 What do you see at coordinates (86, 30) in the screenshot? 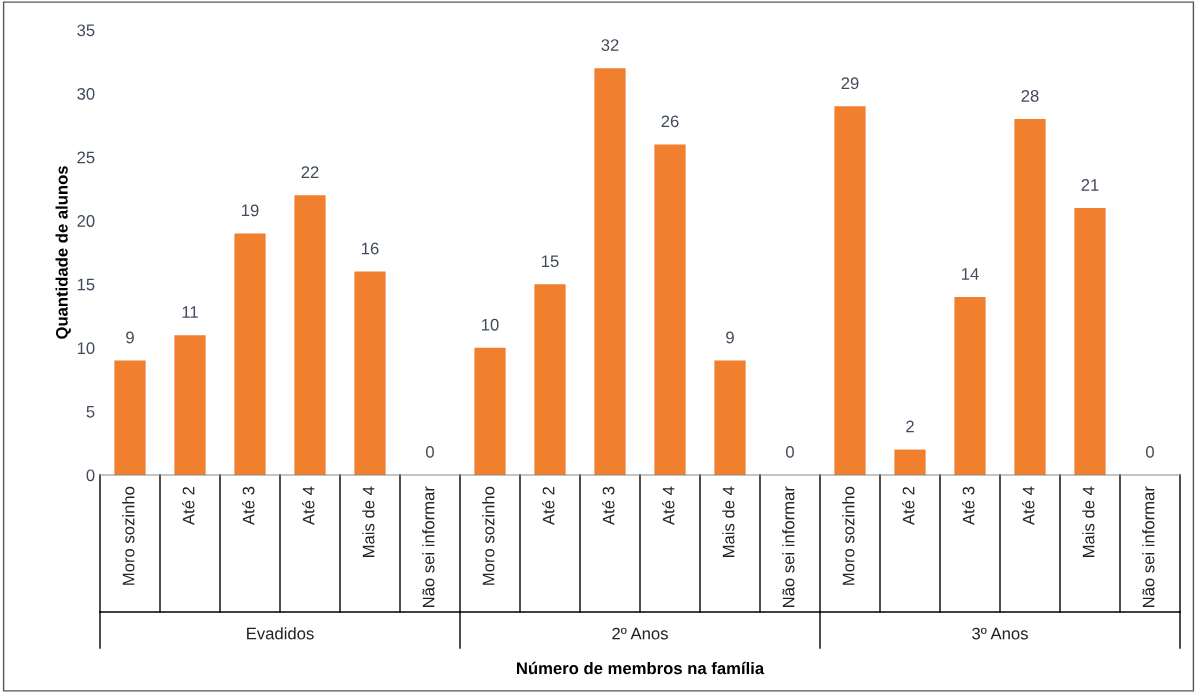
I see `y-tick-label: 35` at bounding box center [86, 30].